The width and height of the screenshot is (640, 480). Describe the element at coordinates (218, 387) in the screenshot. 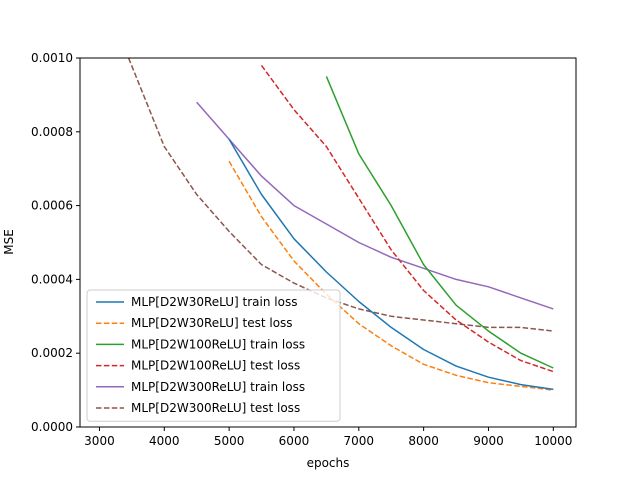

I see `legend-entry-label: MLP[D2W300ReLU] train loss` at that location.